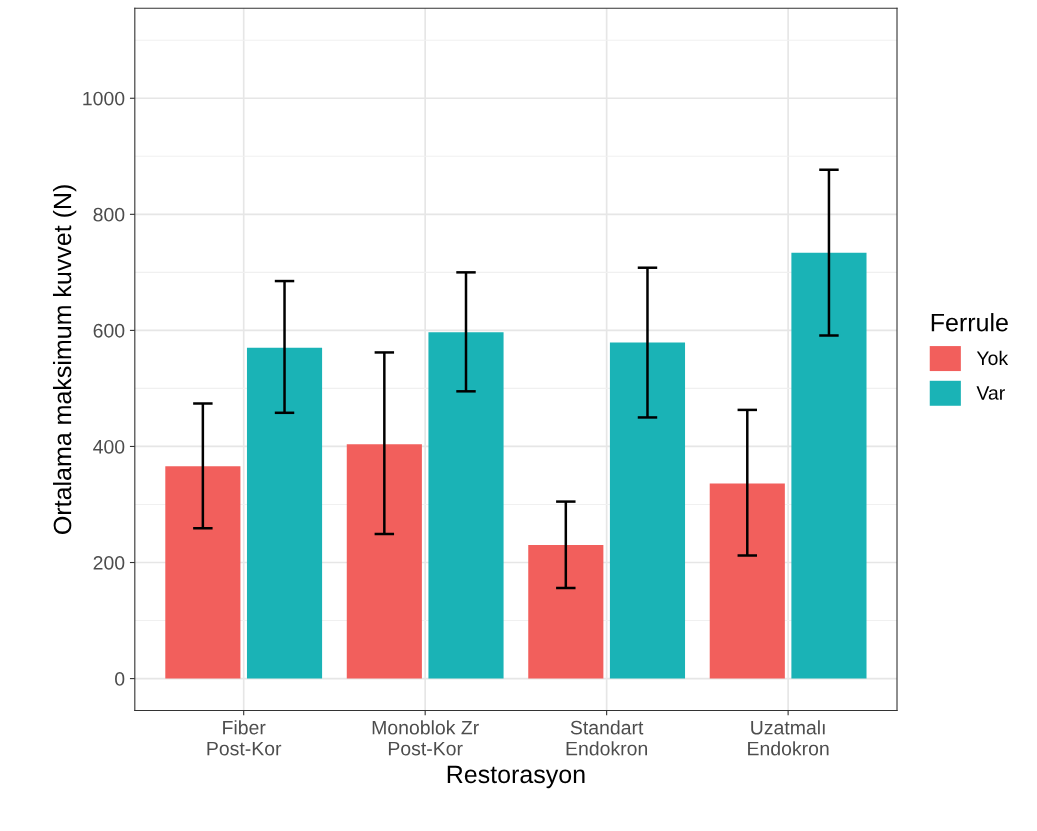 This screenshot has width=1037, height=831. What do you see at coordinates (244, 738) in the screenshot?
I see `x-tick-label: Fiber Post-Kor` at bounding box center [244, 738].